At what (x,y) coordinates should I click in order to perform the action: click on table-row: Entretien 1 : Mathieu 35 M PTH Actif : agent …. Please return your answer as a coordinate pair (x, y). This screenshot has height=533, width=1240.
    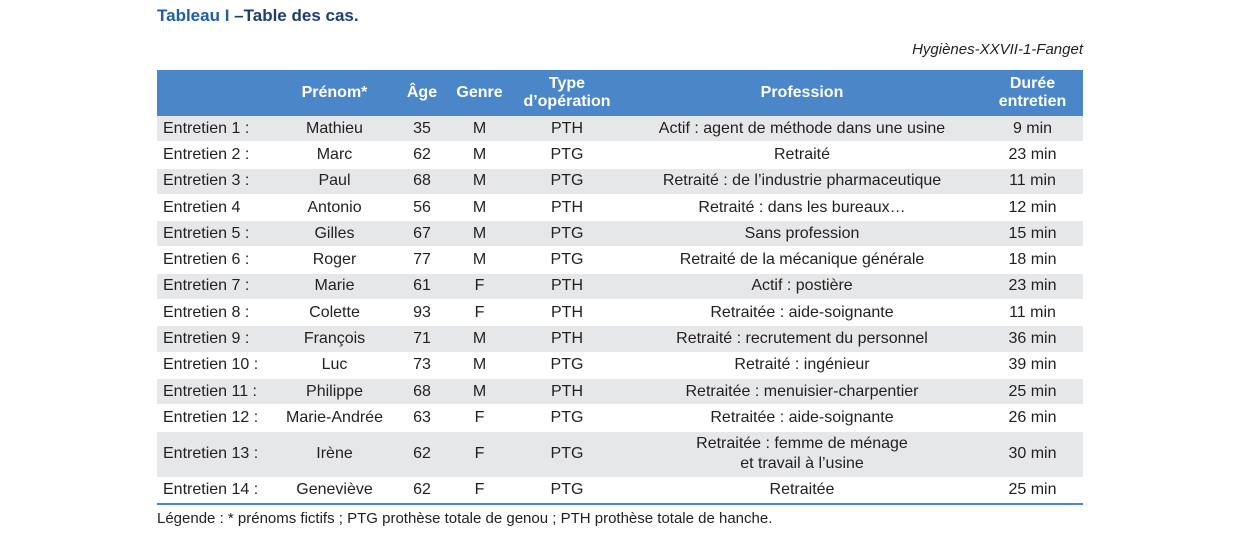
    Looking at the image, I should click on (620, 129).